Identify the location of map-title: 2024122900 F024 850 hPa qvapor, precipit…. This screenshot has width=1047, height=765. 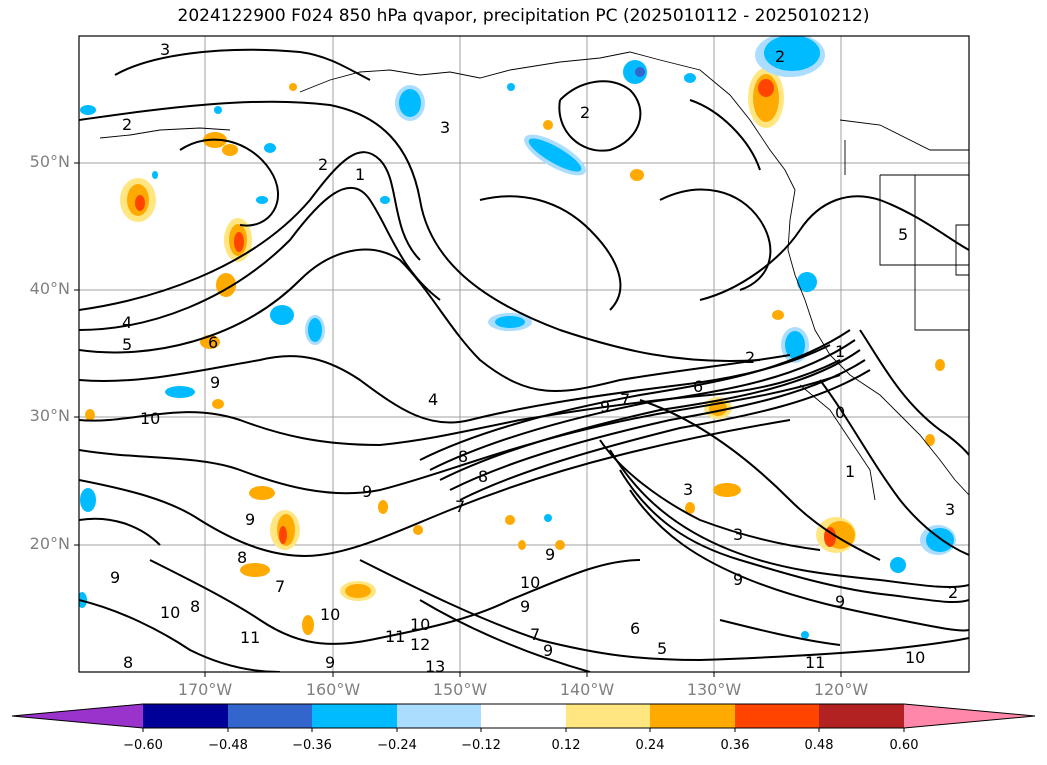
(523, 16).